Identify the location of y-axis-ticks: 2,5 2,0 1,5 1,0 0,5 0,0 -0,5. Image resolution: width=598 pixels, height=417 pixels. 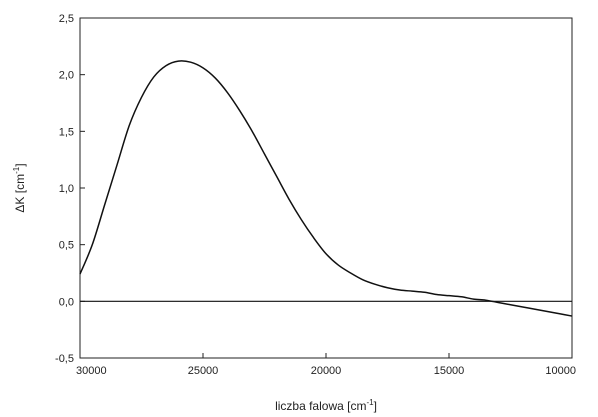
(70, 189).